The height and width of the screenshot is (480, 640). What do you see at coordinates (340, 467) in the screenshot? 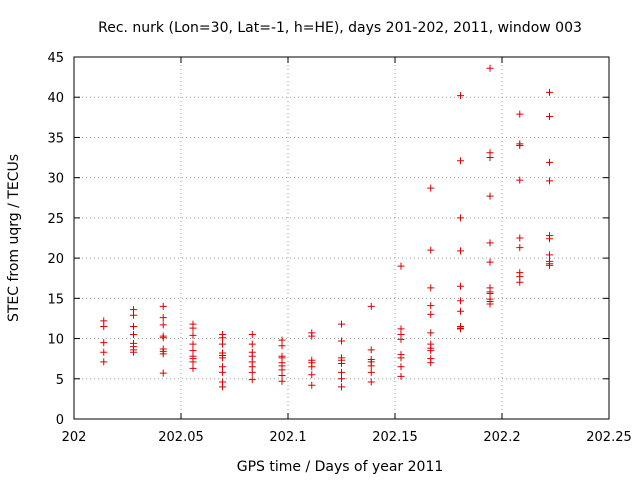
I see `x-axis-label: GPS time / Days of year 2011` at bounding box center [340, 467].